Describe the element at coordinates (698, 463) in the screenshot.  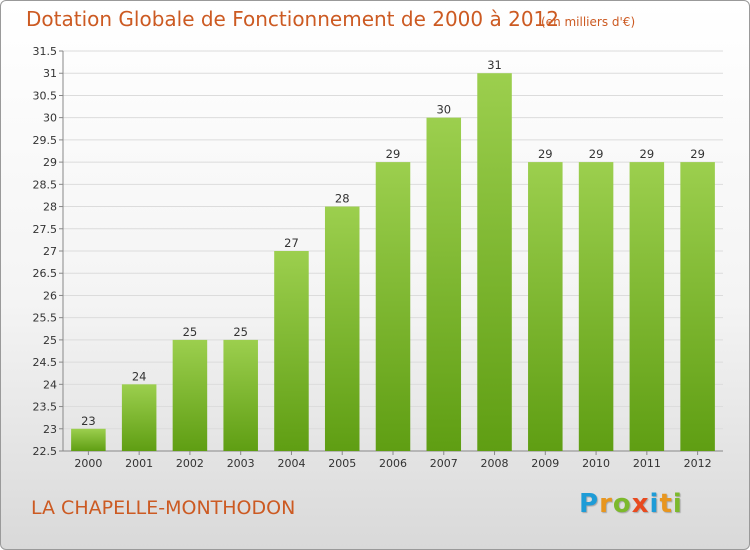
I see `x-tick-label: 2012` at that location.